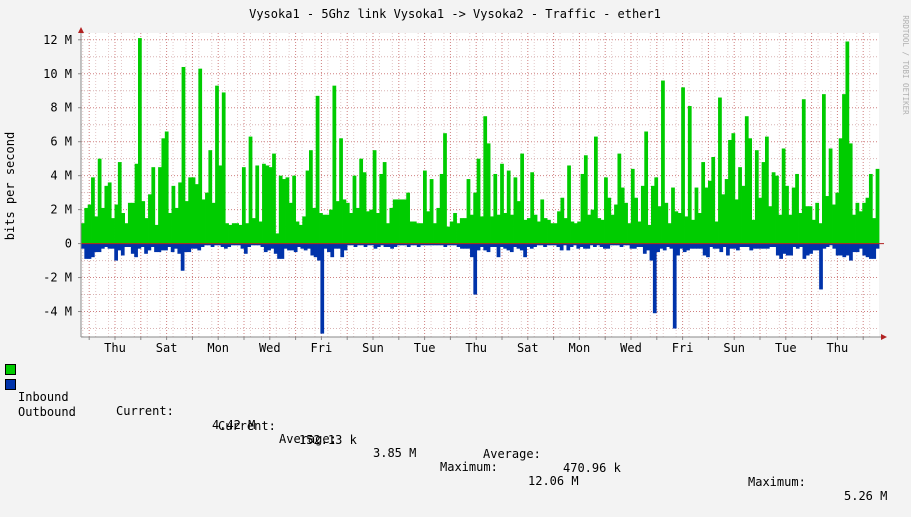  Describe the element at coordinates (57, 278) in the screenshot. I see `y-tick-label: -2 M` at that location.